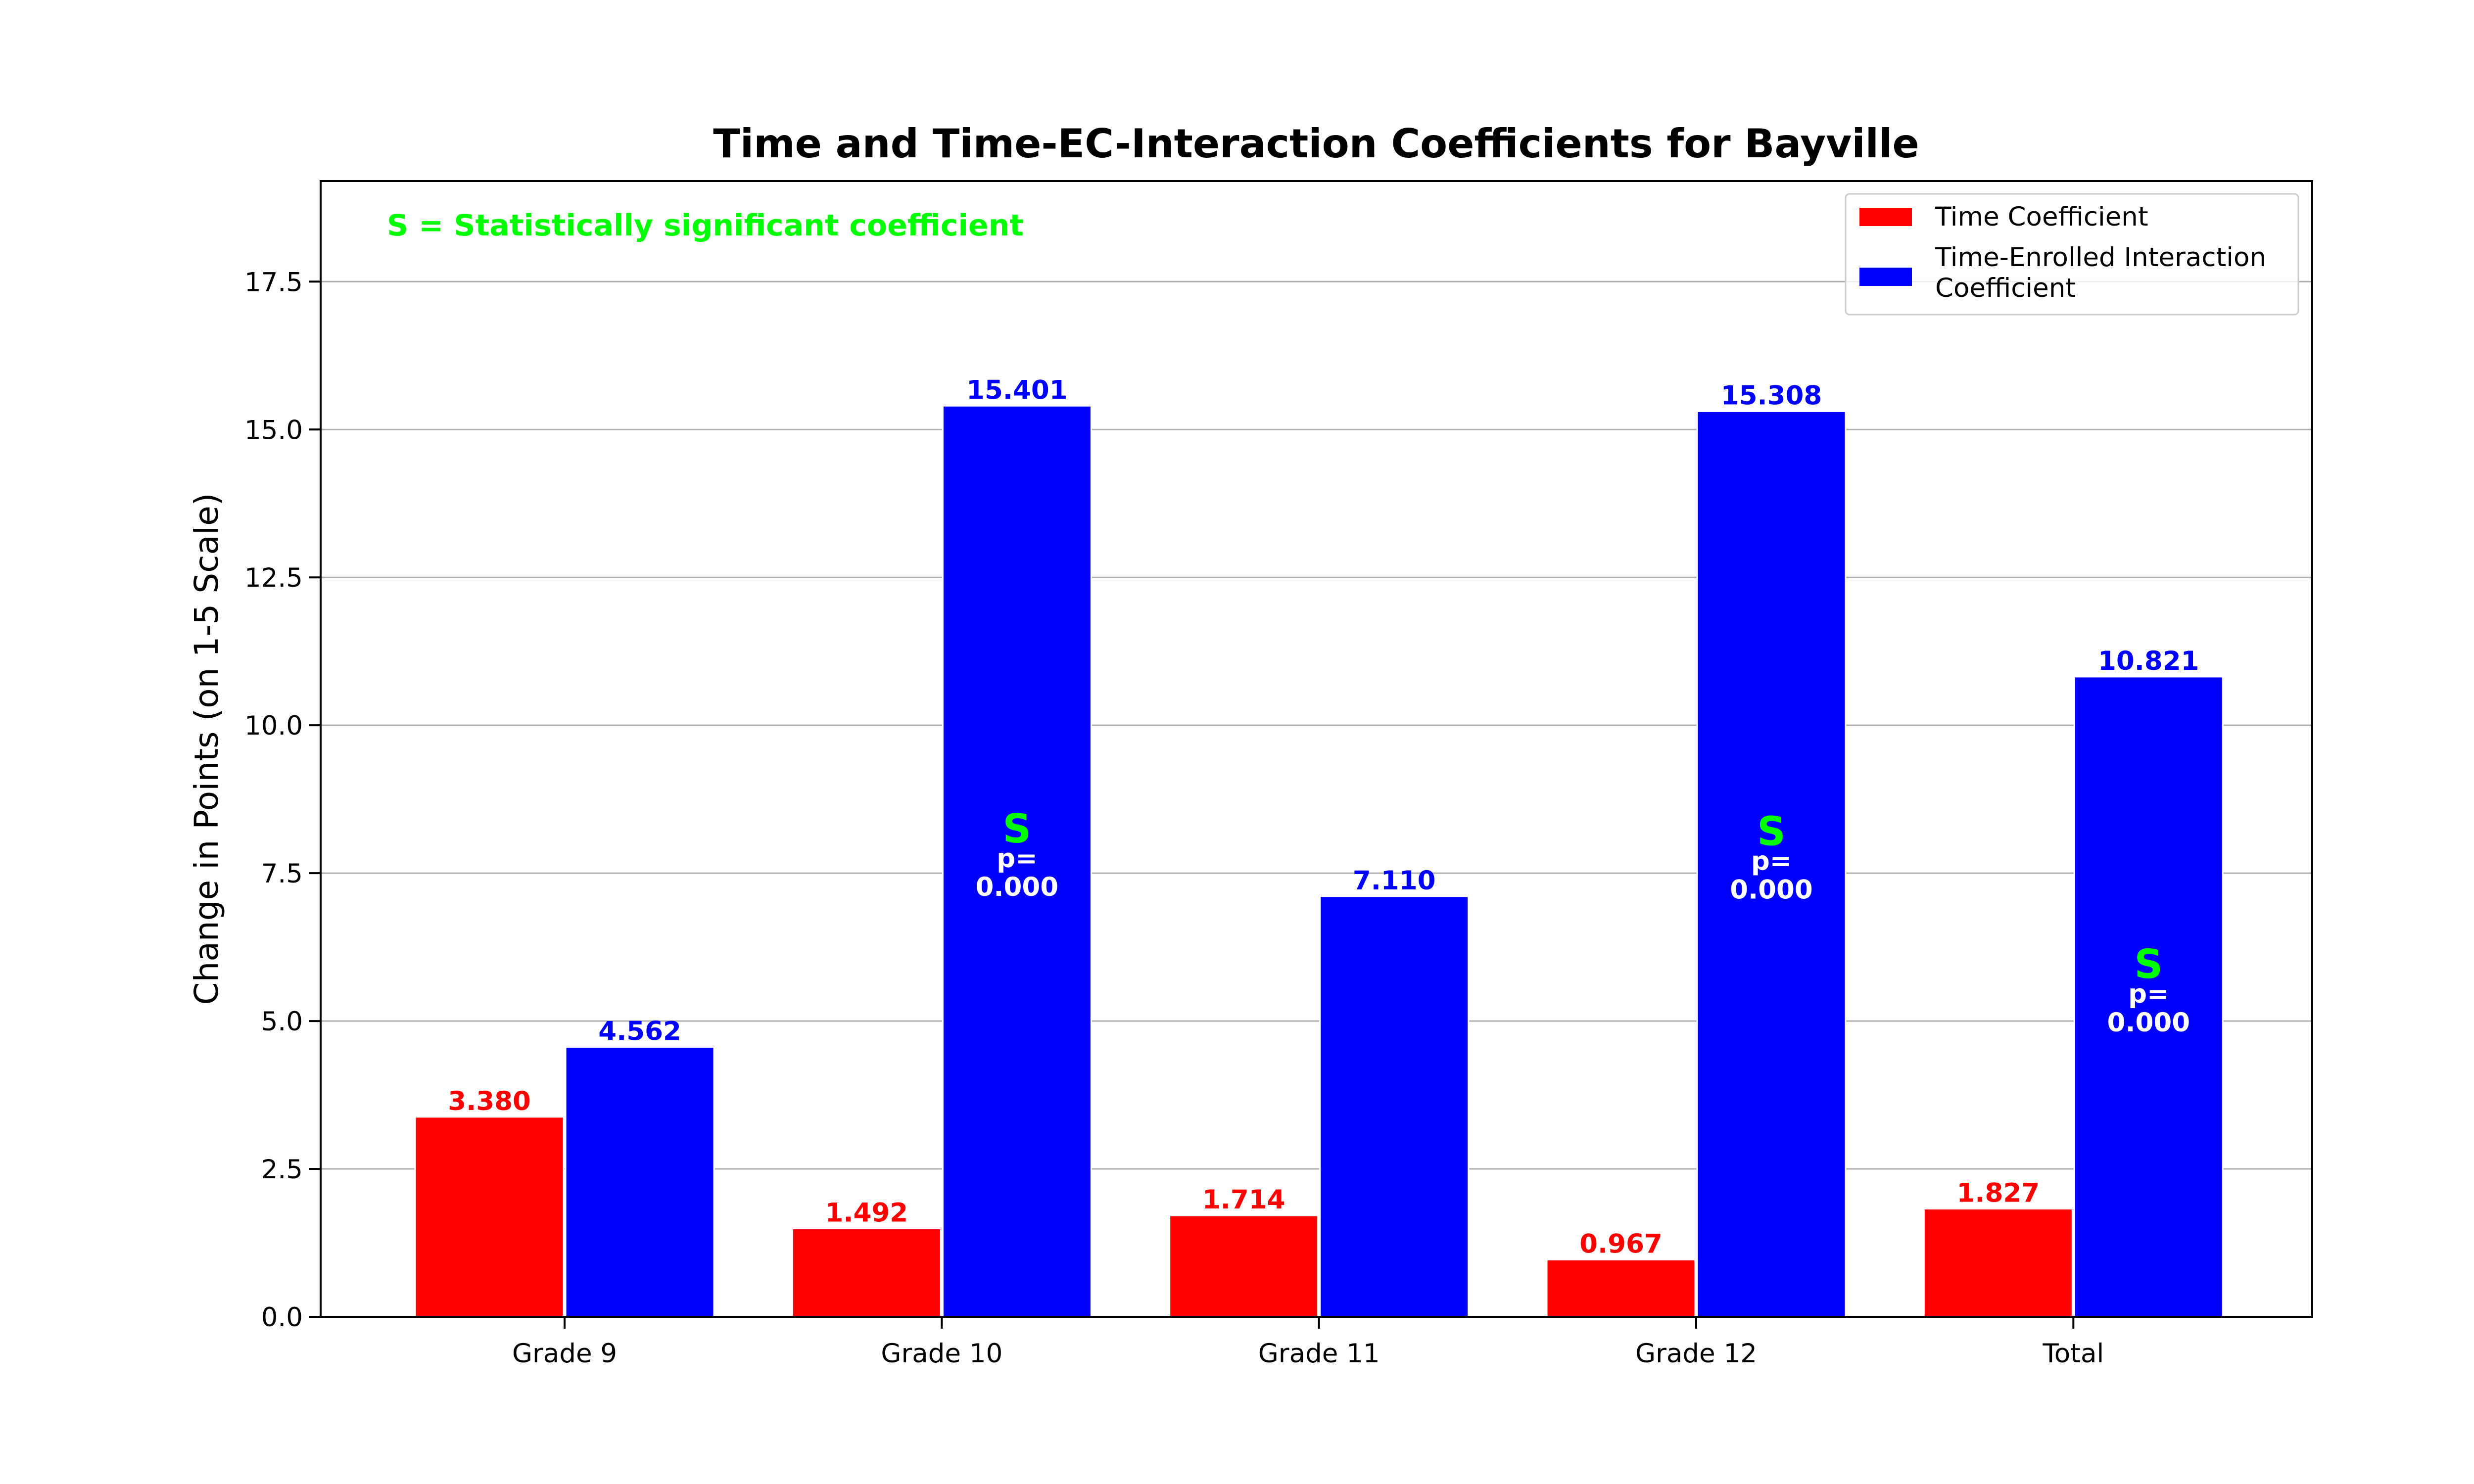  Describe the element at coordinates (274, 282) in the screenshot. I see `y-tick-label-7: 17.5` at that location.